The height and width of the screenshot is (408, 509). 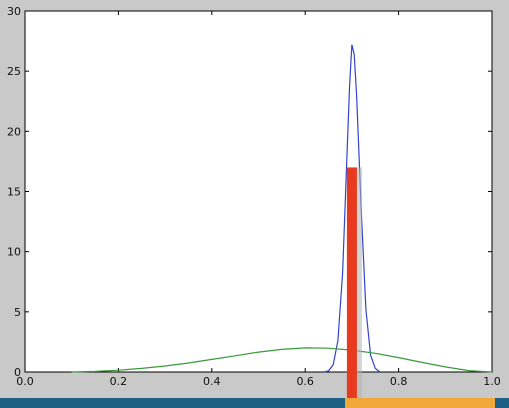 What do you see at coordinates (14, 11) in the screenshot?
I see `y-tick-label: 30` at bounding box center [14, 11].